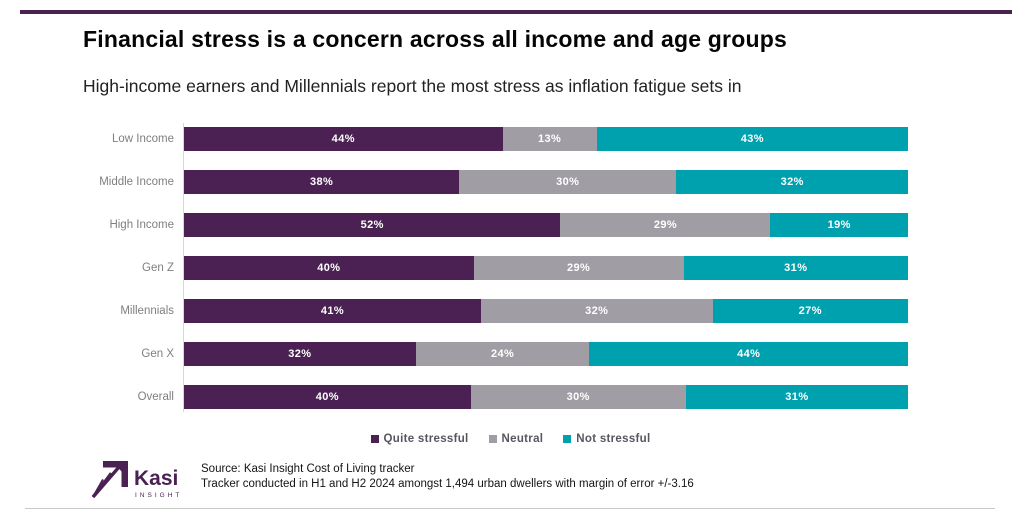 This screenshot has width=1021, height=525. I want to click on category-label: Low Income, so click(142, 139).